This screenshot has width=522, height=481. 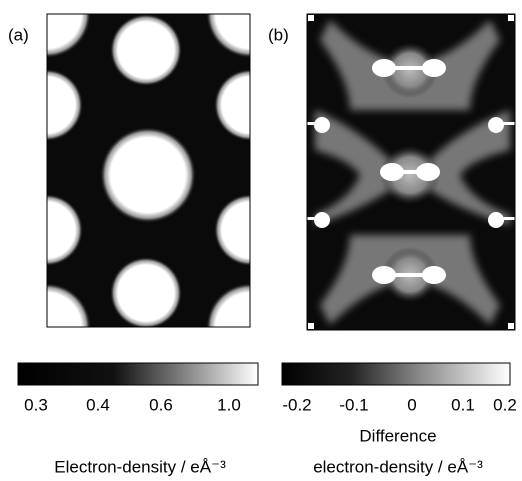 What do you see at coordinates (138, 374) in the screenshot?
I see `colorbar-a` at bounding box center [138, 374].